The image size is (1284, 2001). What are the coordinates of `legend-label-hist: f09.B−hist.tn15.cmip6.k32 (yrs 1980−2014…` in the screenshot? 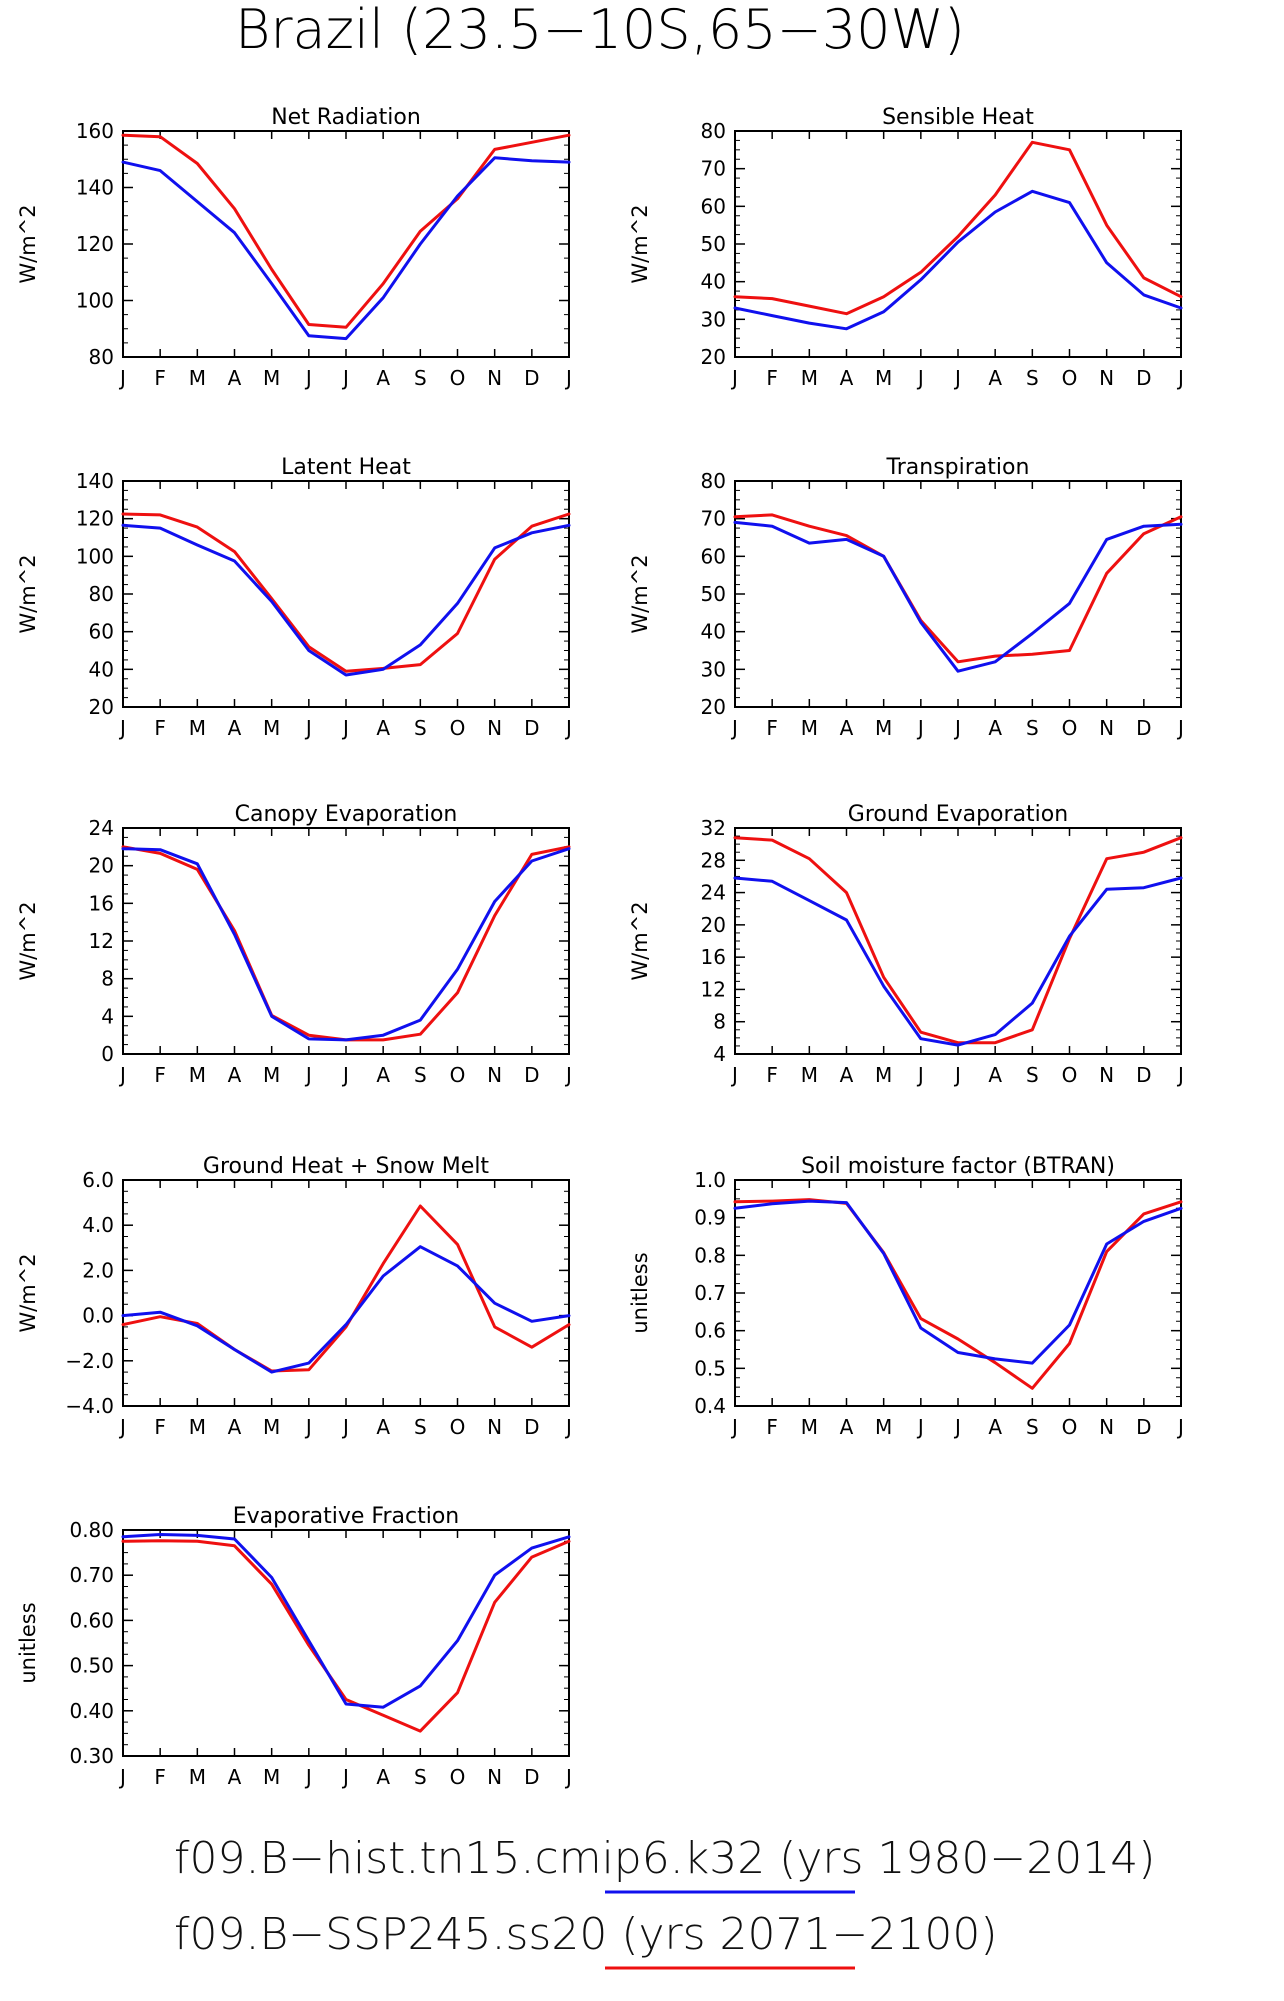 It's located at (664, 1858).